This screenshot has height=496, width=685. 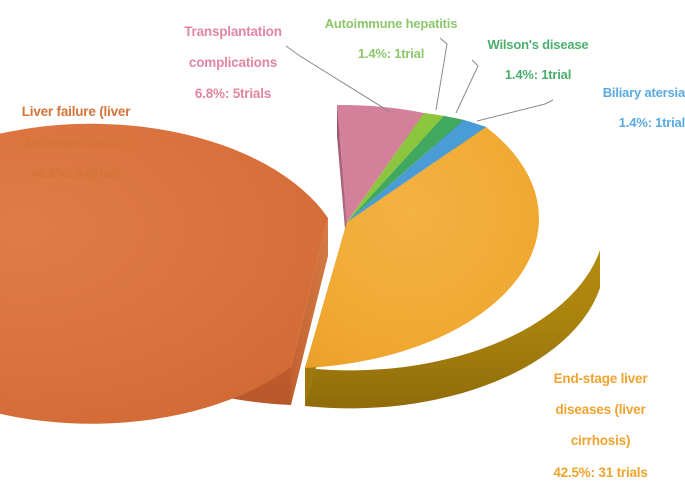 What do you see at coordinates (441, 74) in the screenshot?
I see `leader-line-autoimmune` at bounding box center [441, 74].